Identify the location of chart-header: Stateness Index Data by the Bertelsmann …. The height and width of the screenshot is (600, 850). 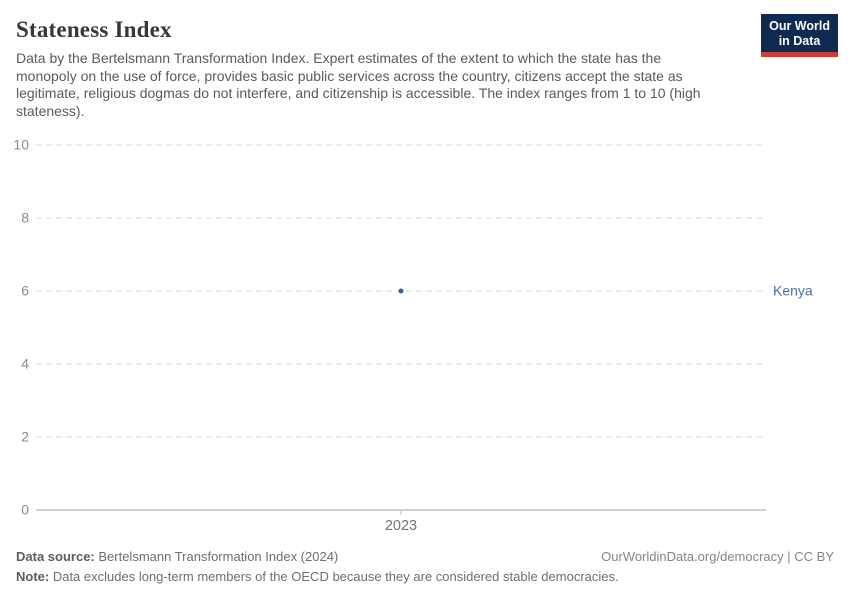
(358, 68).